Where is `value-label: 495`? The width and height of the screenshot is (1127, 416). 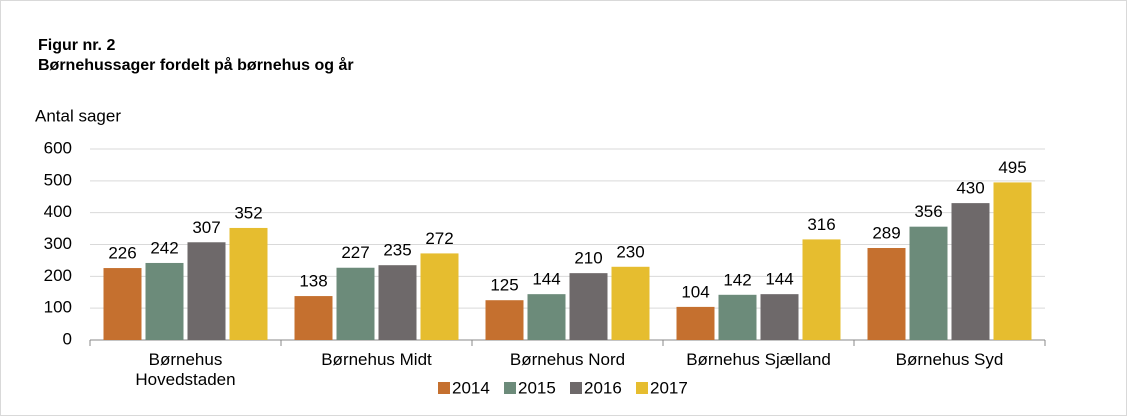 value-label: 495 is located at coordinates (1012, 167).